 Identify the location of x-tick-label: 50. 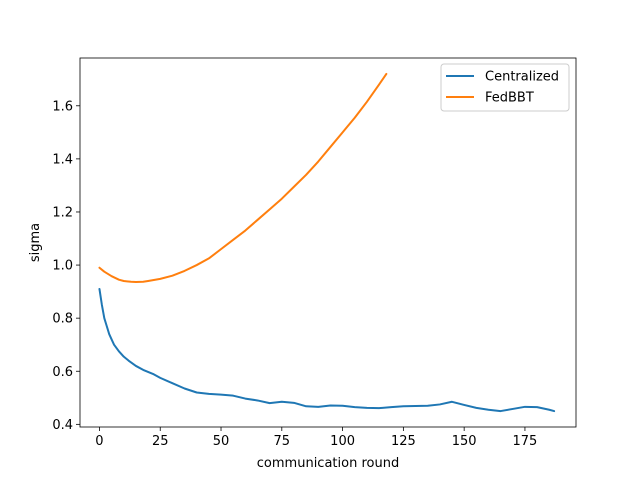
(221, 441).